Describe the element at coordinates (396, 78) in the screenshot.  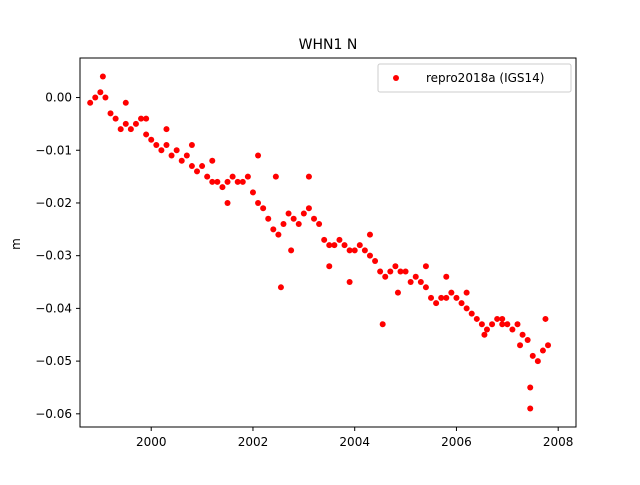
I see `legend-marker` at that location.